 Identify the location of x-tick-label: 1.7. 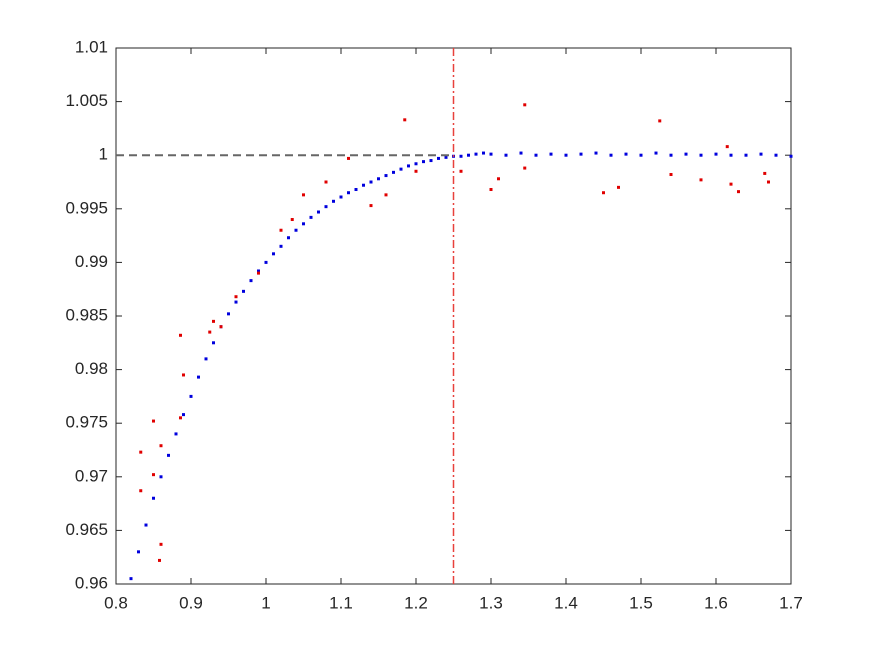
(791, 602).